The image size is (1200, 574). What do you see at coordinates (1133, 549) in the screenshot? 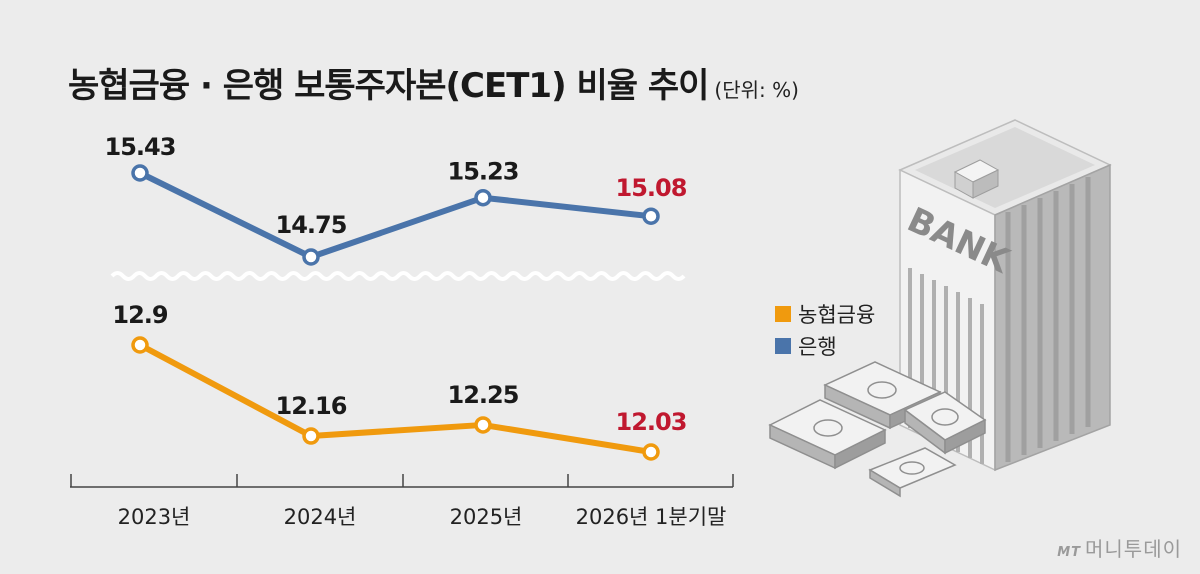
I see `watermark-text: 머니투데이` at bounding box center [1133, 549].